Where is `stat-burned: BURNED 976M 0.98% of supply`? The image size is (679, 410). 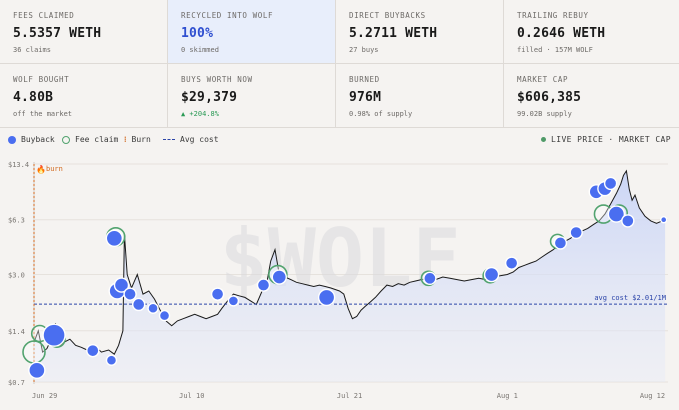 stat-burned: BURNED 976M 0.98% of supply is located at coordinates (420, 96).